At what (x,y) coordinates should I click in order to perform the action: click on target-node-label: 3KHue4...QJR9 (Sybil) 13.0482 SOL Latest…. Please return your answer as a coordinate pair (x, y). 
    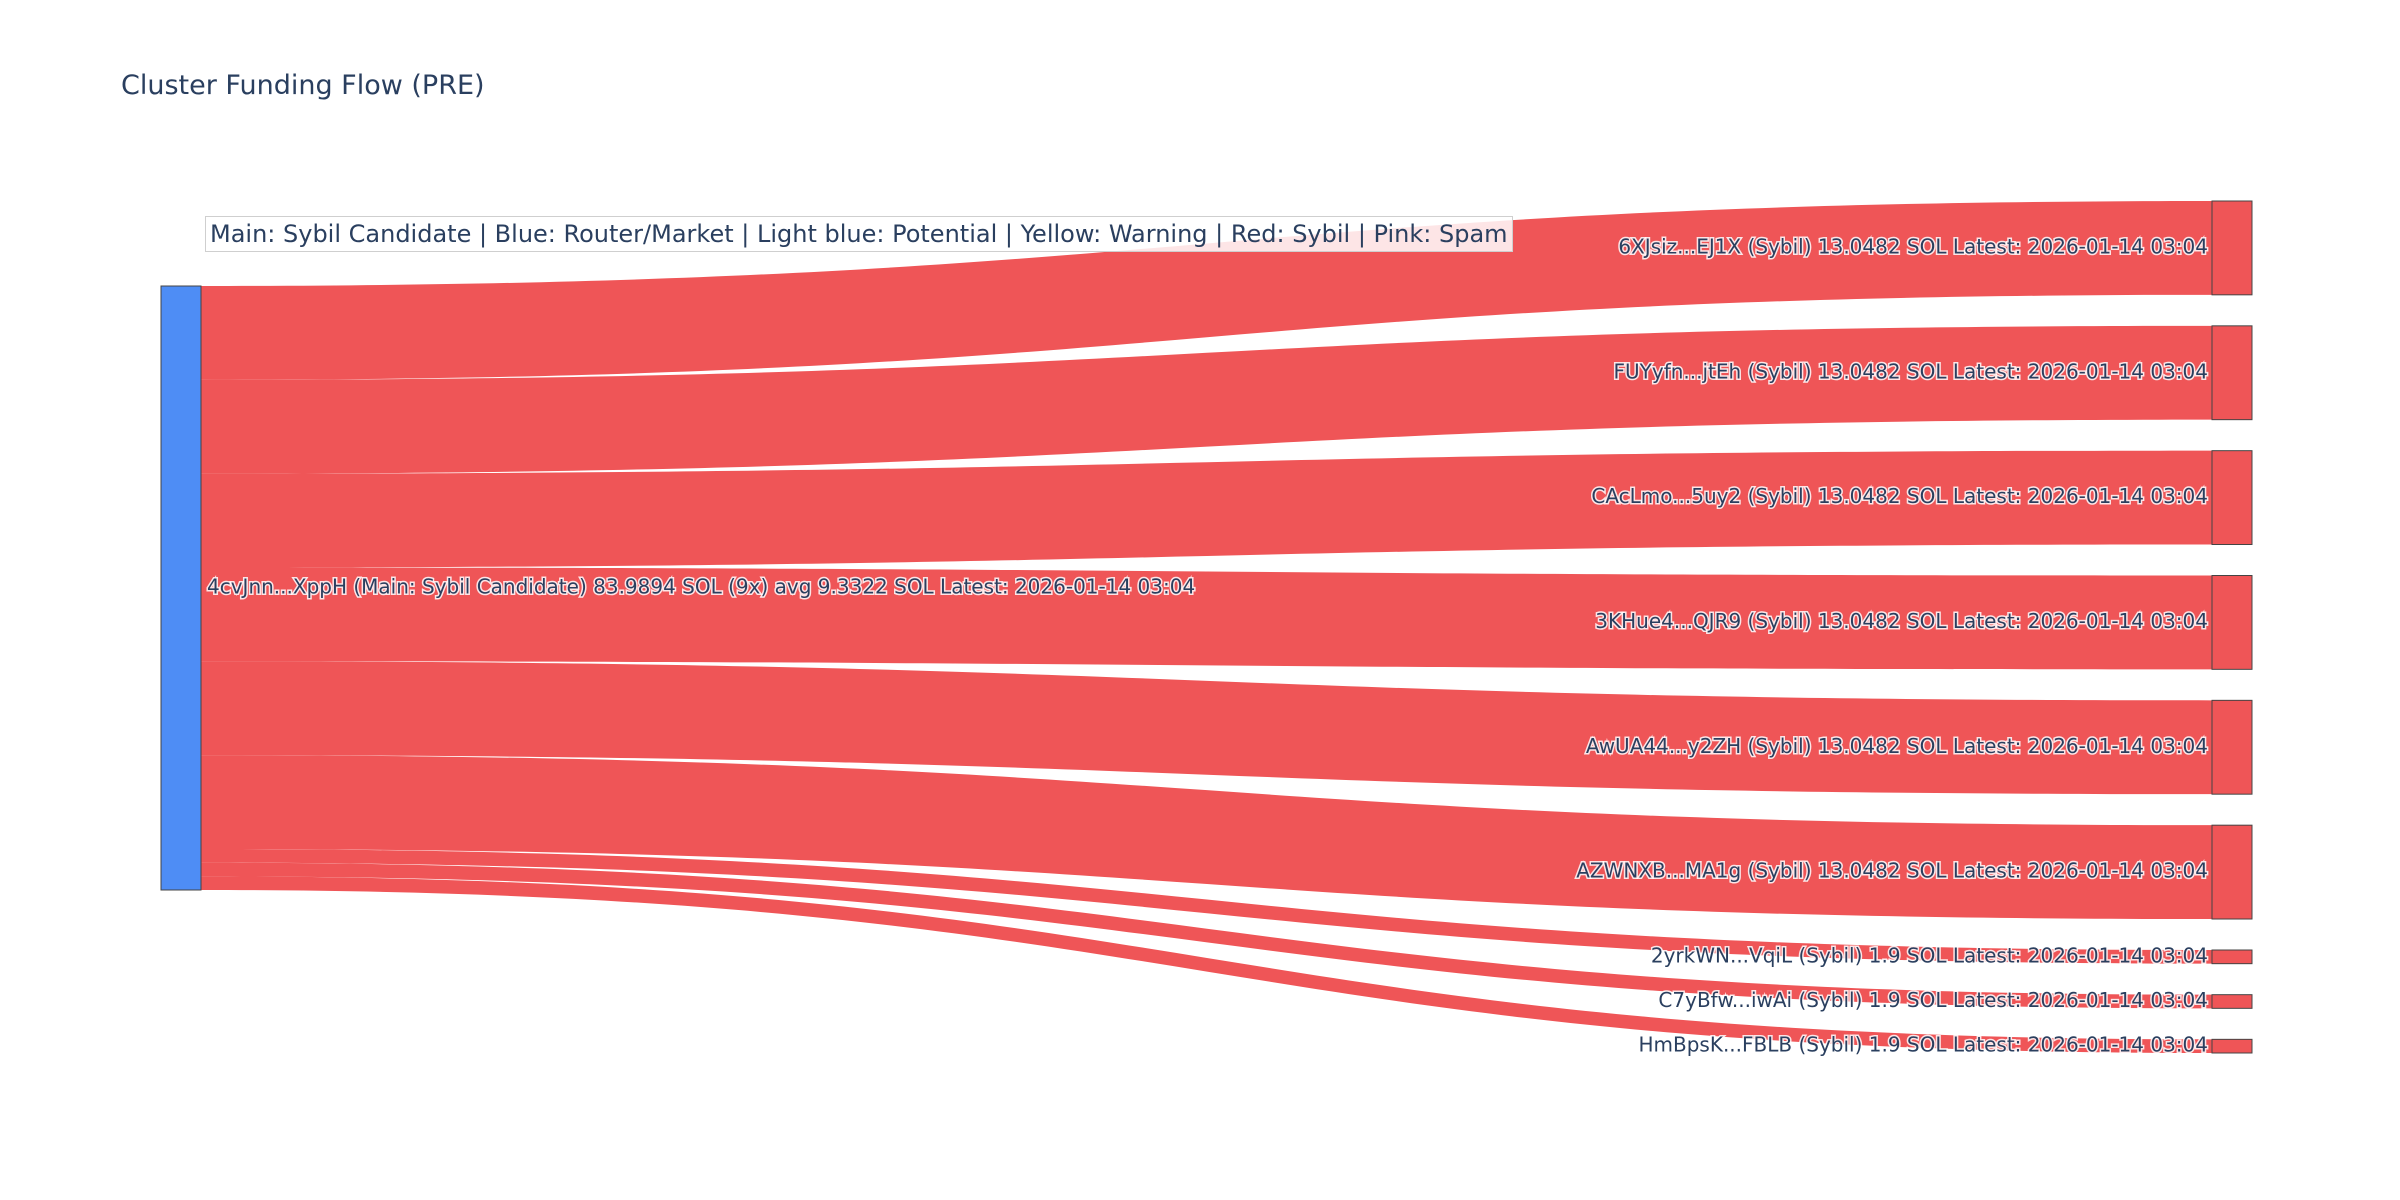
    Looking at the image, I should click on (1901, 621).